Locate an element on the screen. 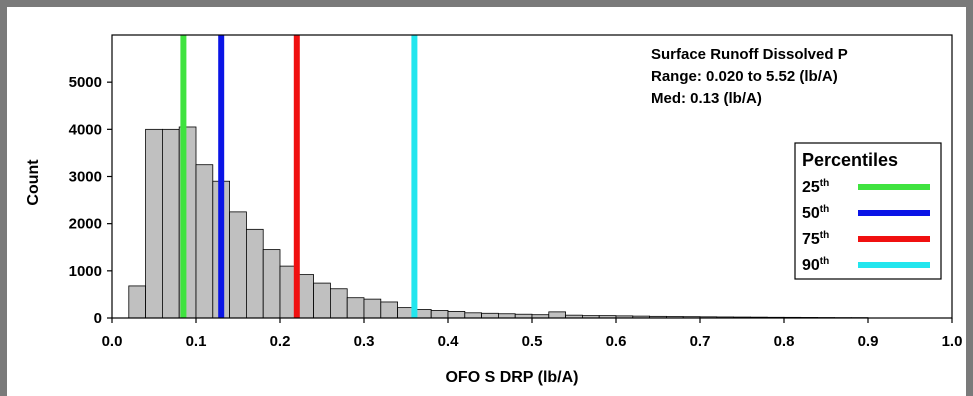  y-tick-label: 3000 is located at coordinates (85, 177).